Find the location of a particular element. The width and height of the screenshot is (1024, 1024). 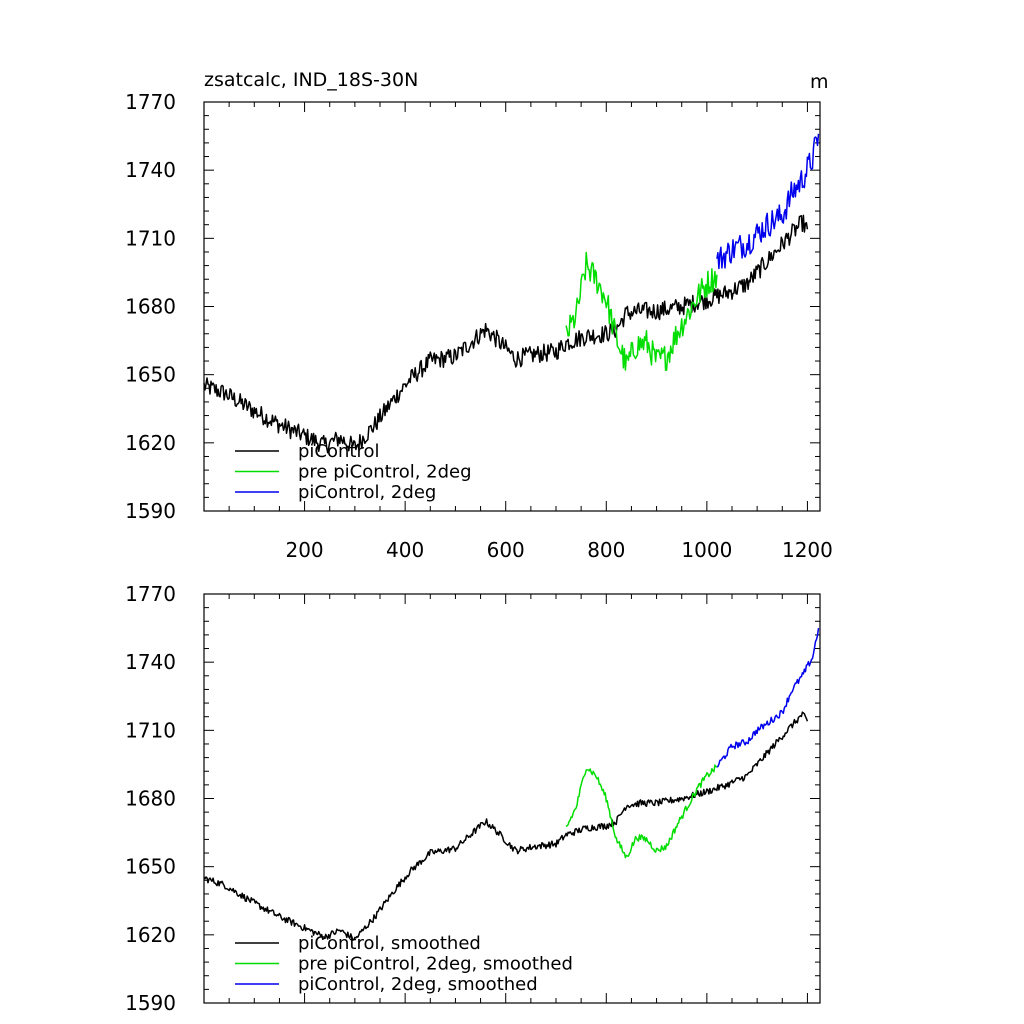

units-label: m is located at coordinates (819, 82).